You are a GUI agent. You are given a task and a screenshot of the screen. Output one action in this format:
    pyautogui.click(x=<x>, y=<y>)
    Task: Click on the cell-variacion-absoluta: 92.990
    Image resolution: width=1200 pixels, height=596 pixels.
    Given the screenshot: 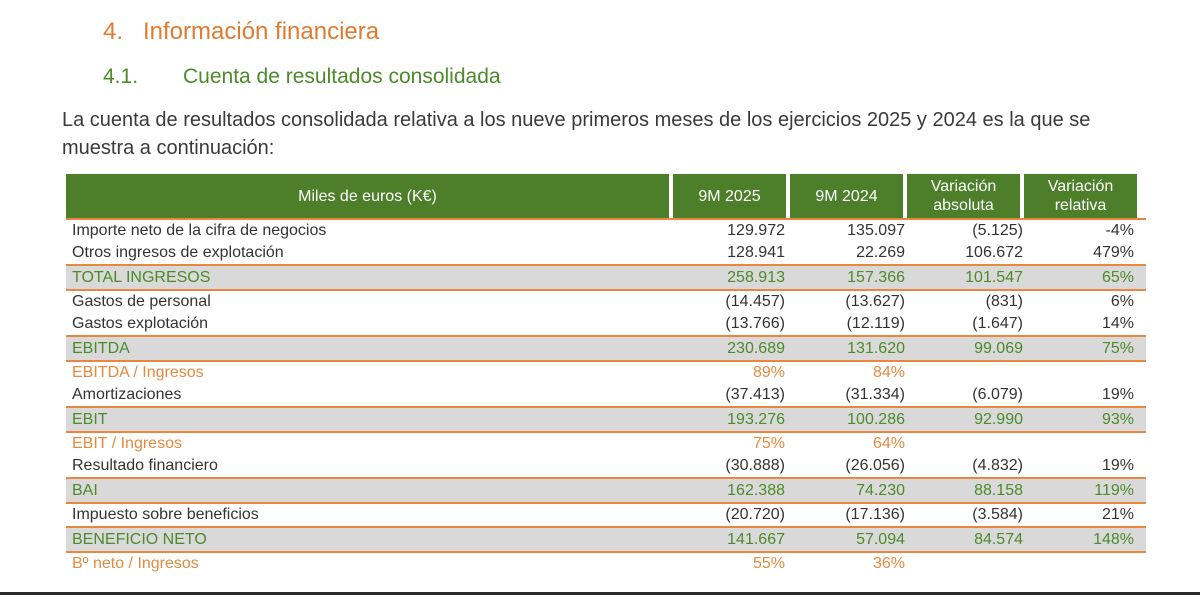 What is the action you would take?
    pyautogui.click(x=998, y=419)
    